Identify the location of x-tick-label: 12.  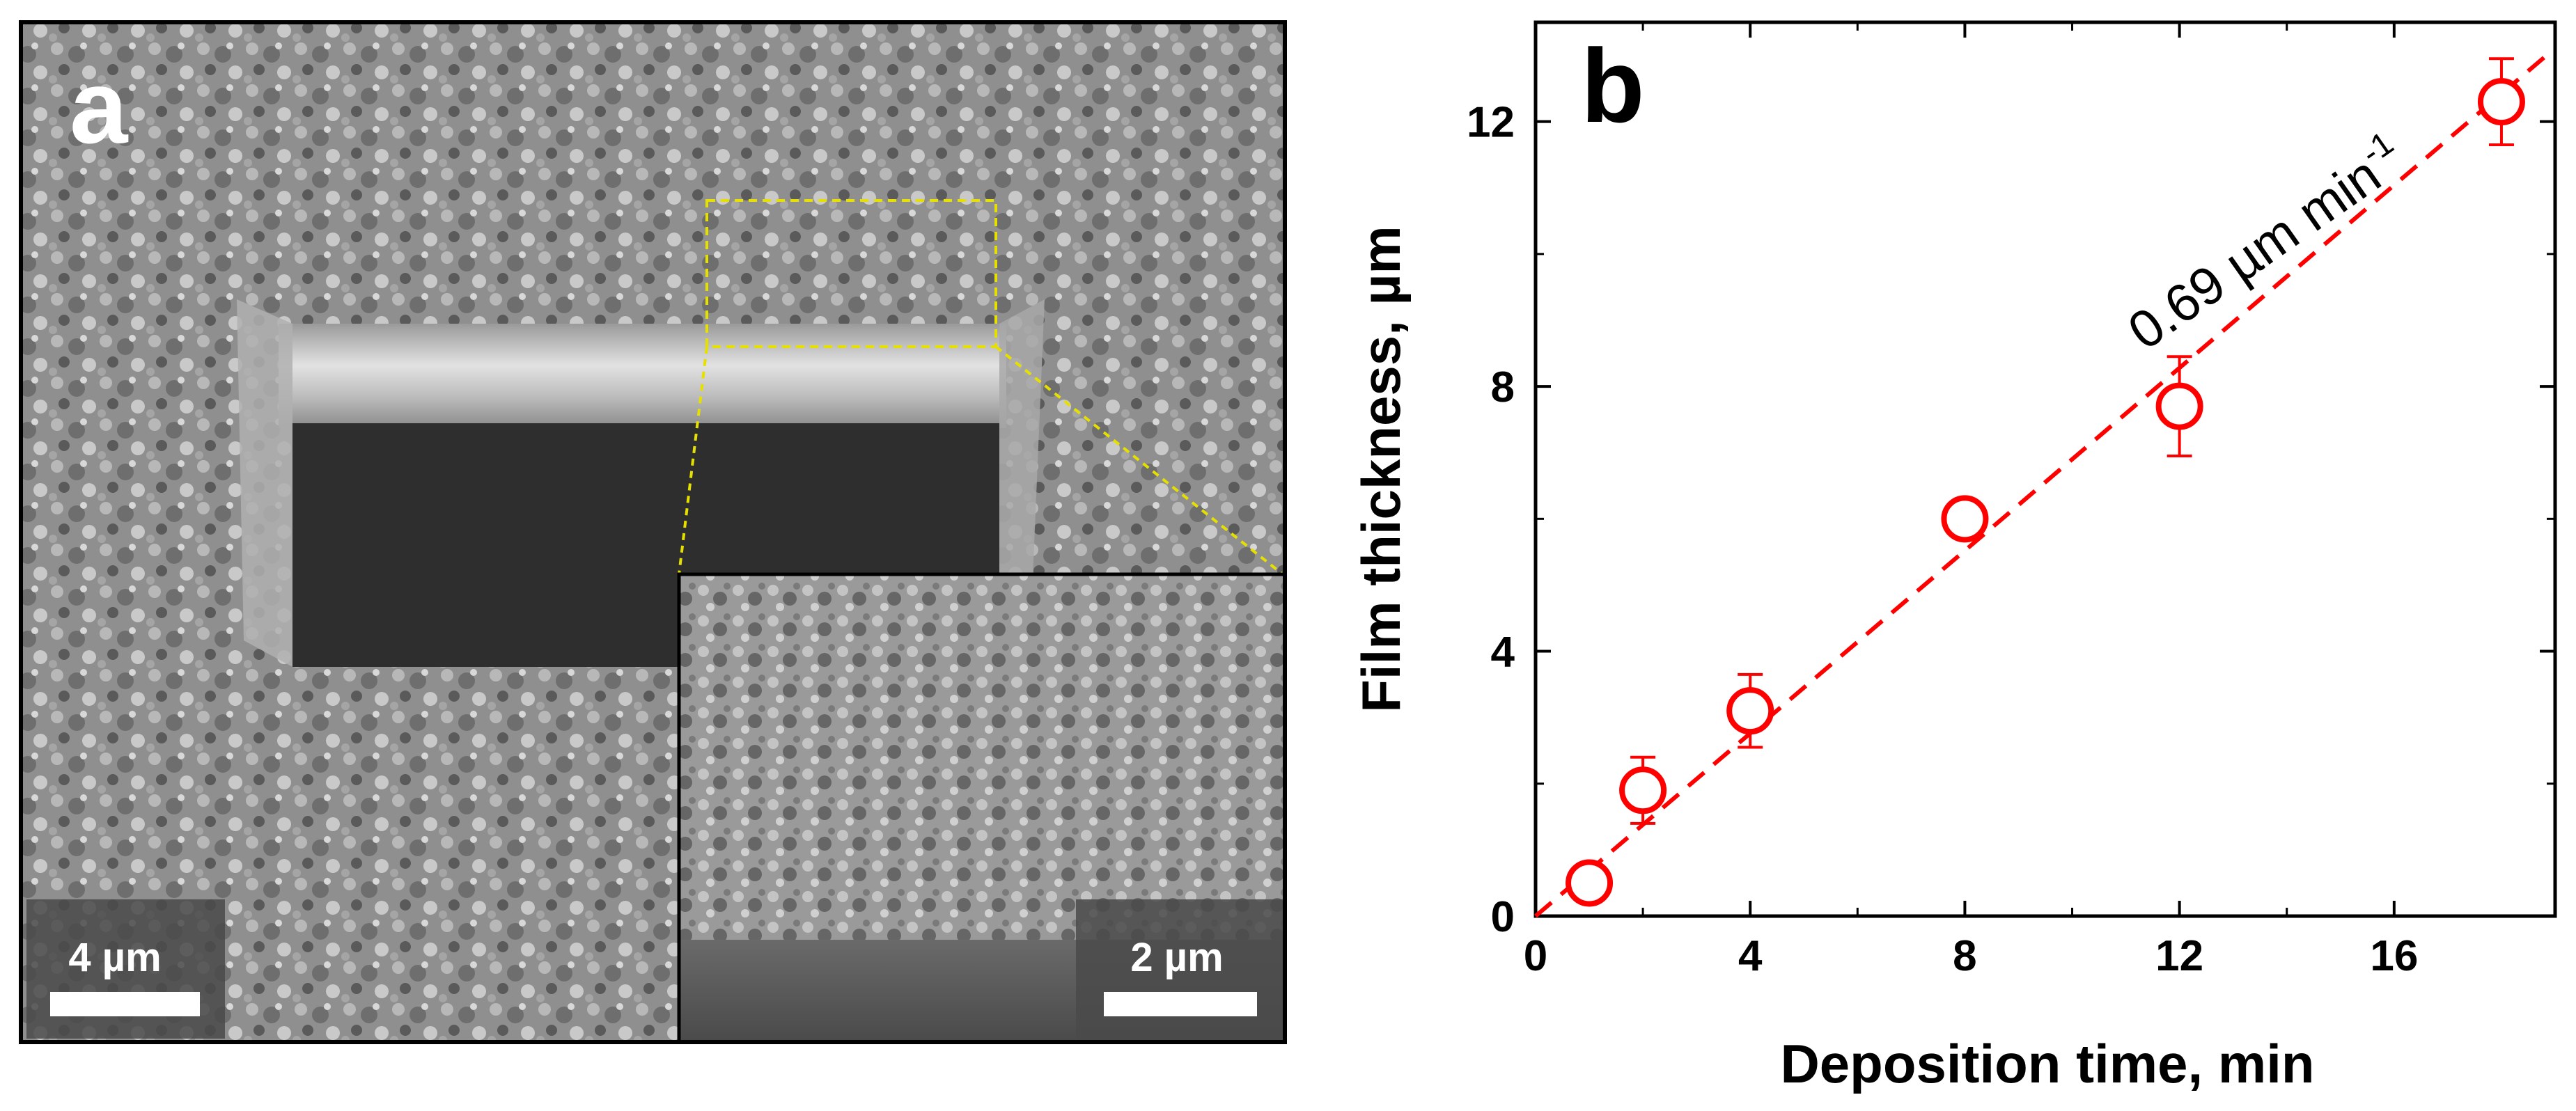
(2179, 956).